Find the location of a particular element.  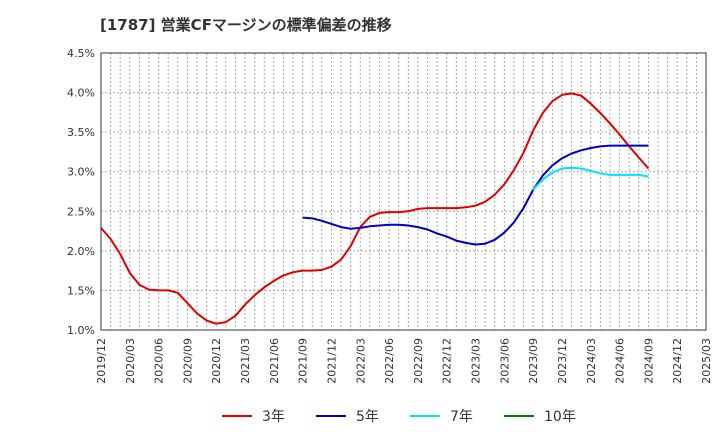

legend-item: 7年 is located at coordinates (441, 416).